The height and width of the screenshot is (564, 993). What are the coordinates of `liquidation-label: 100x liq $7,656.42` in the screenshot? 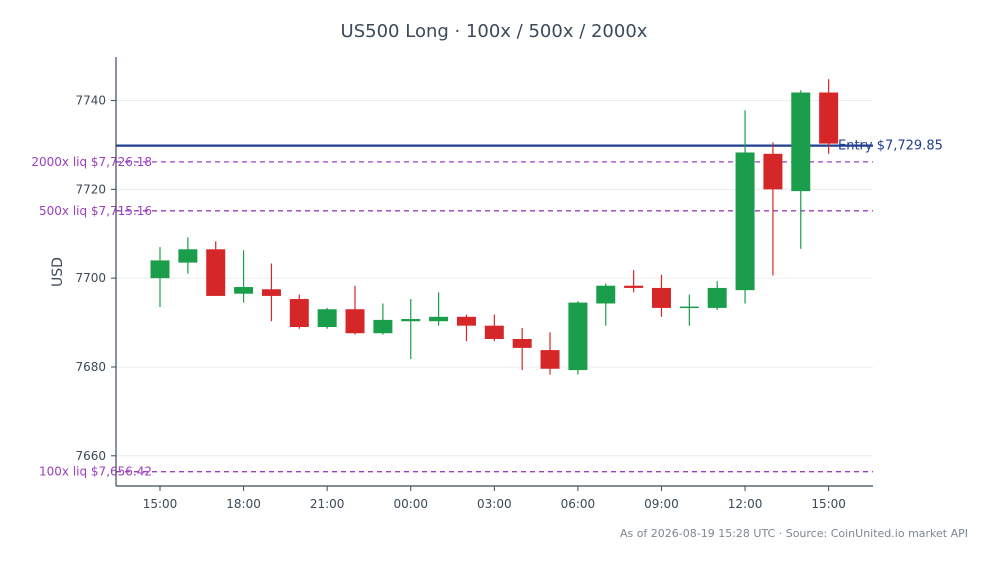 It's located at (95, 472).